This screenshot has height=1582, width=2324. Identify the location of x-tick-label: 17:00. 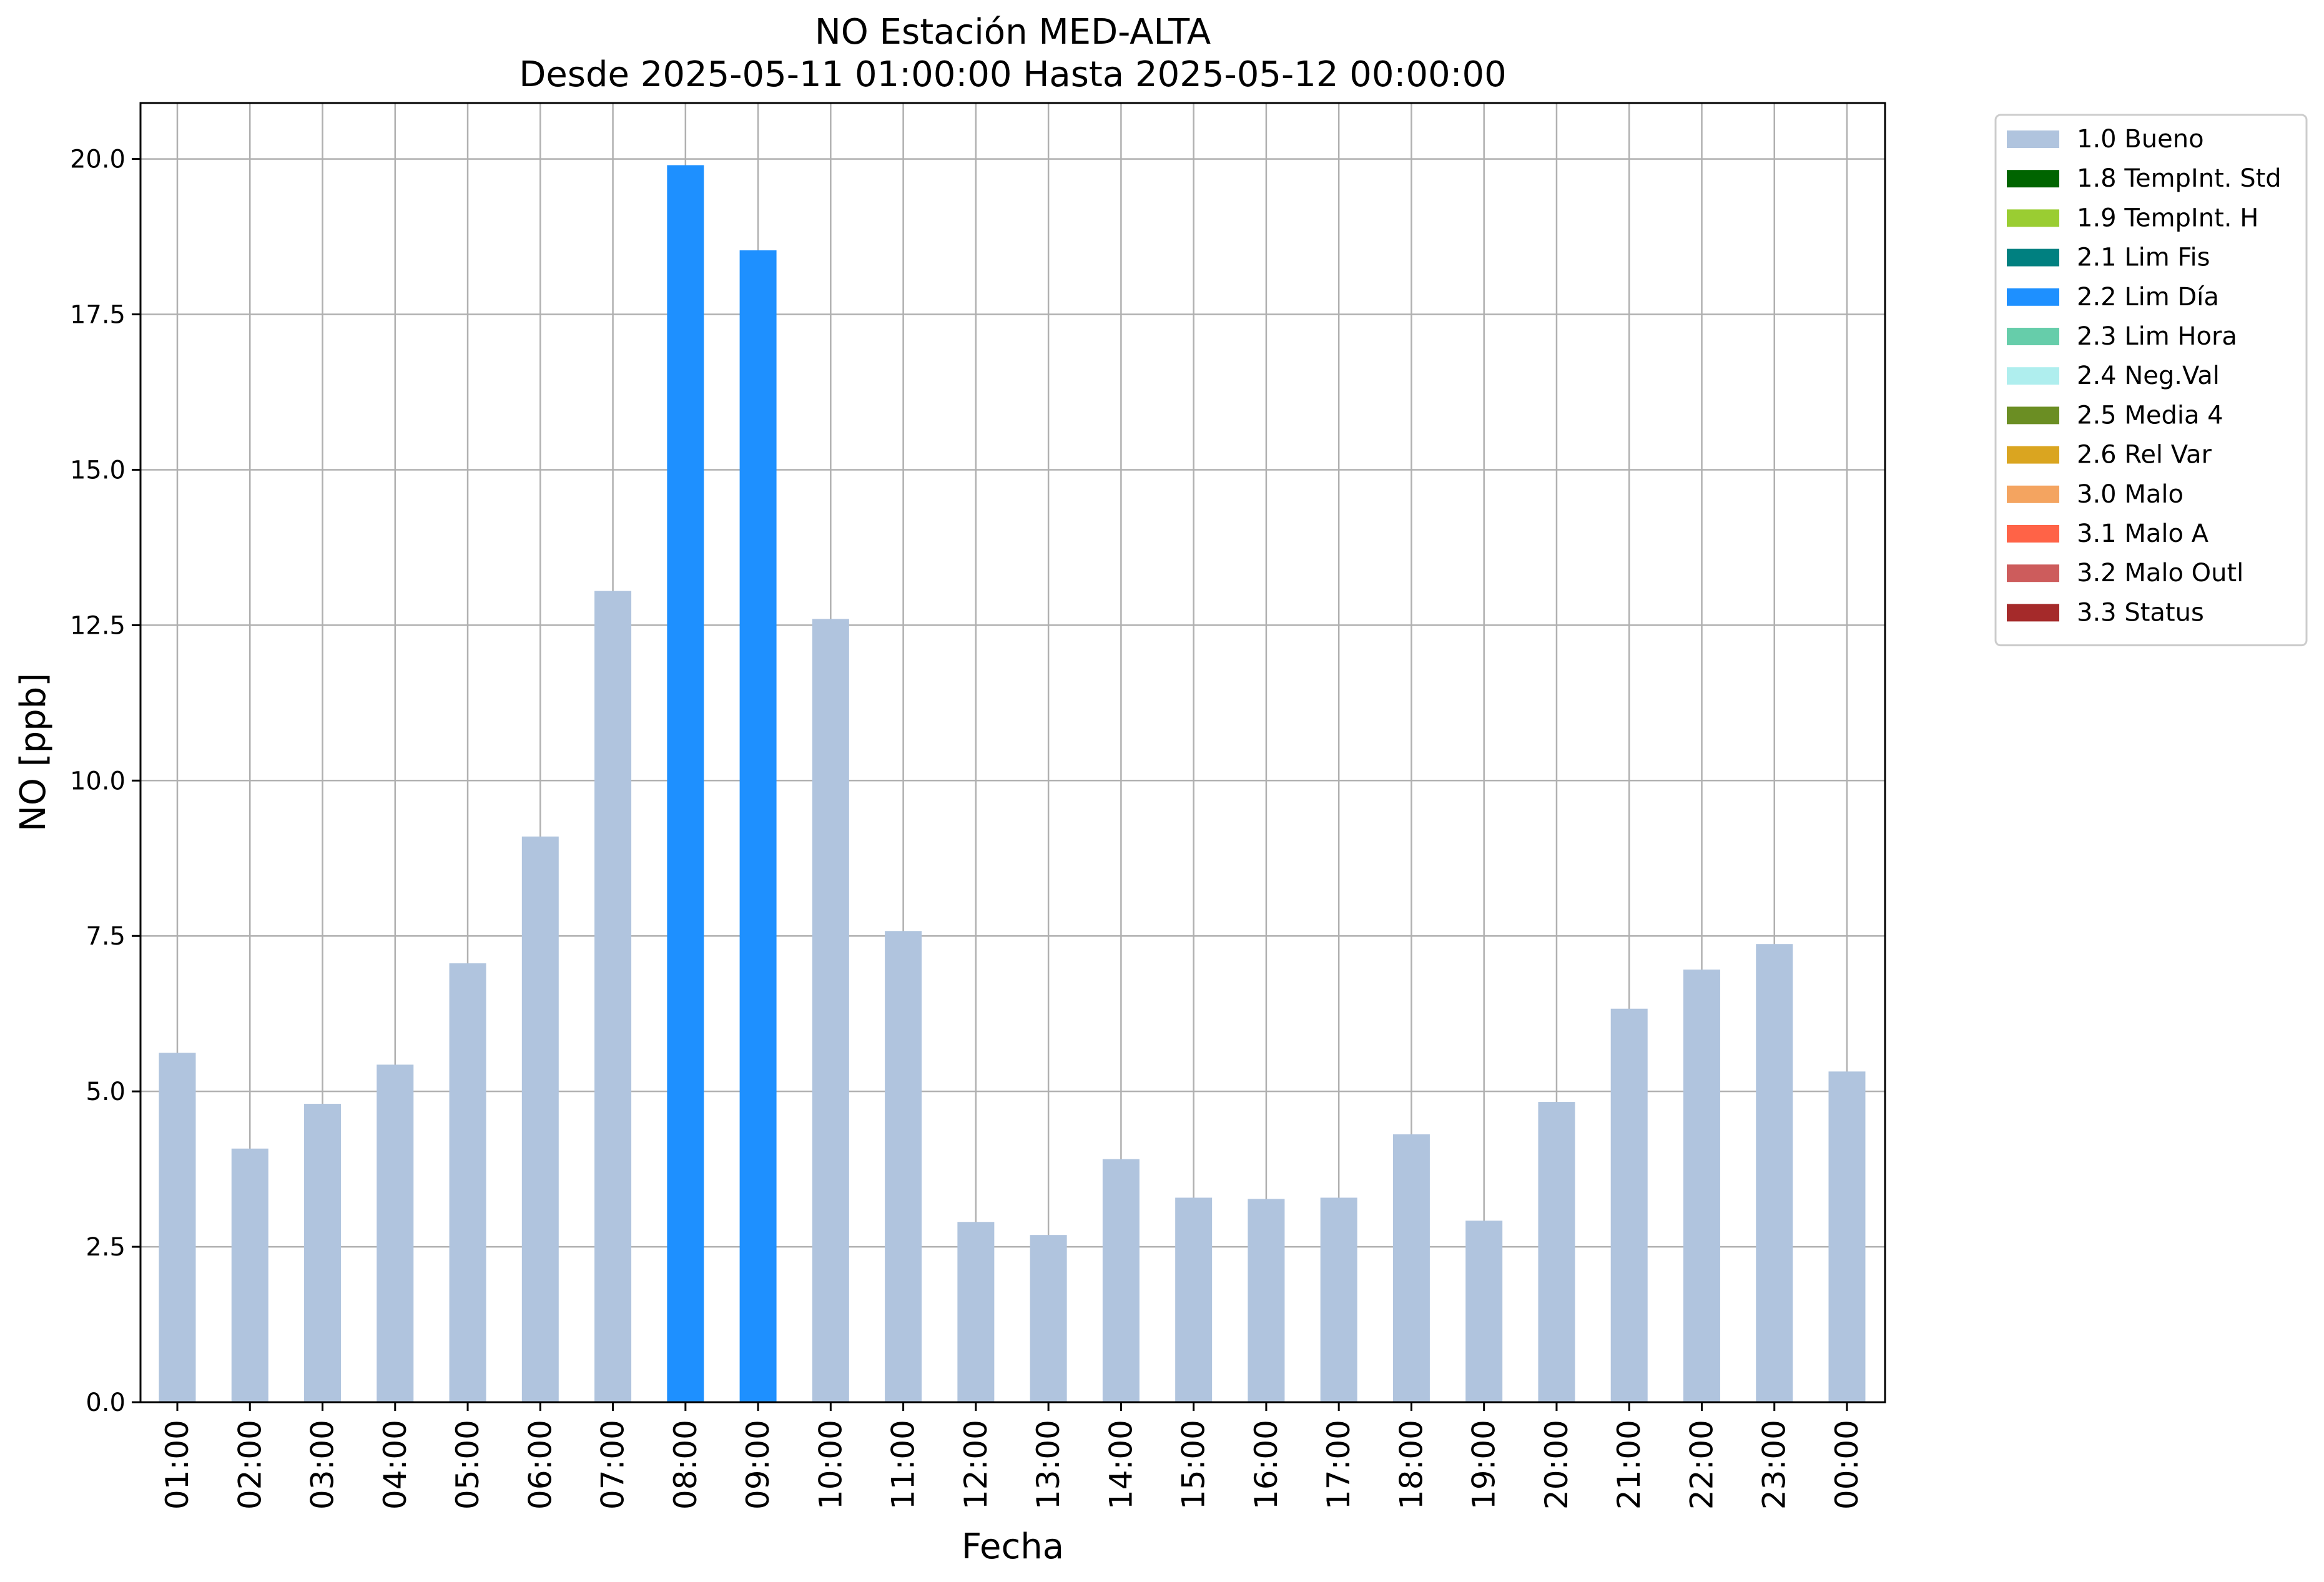
(1339, 1465).